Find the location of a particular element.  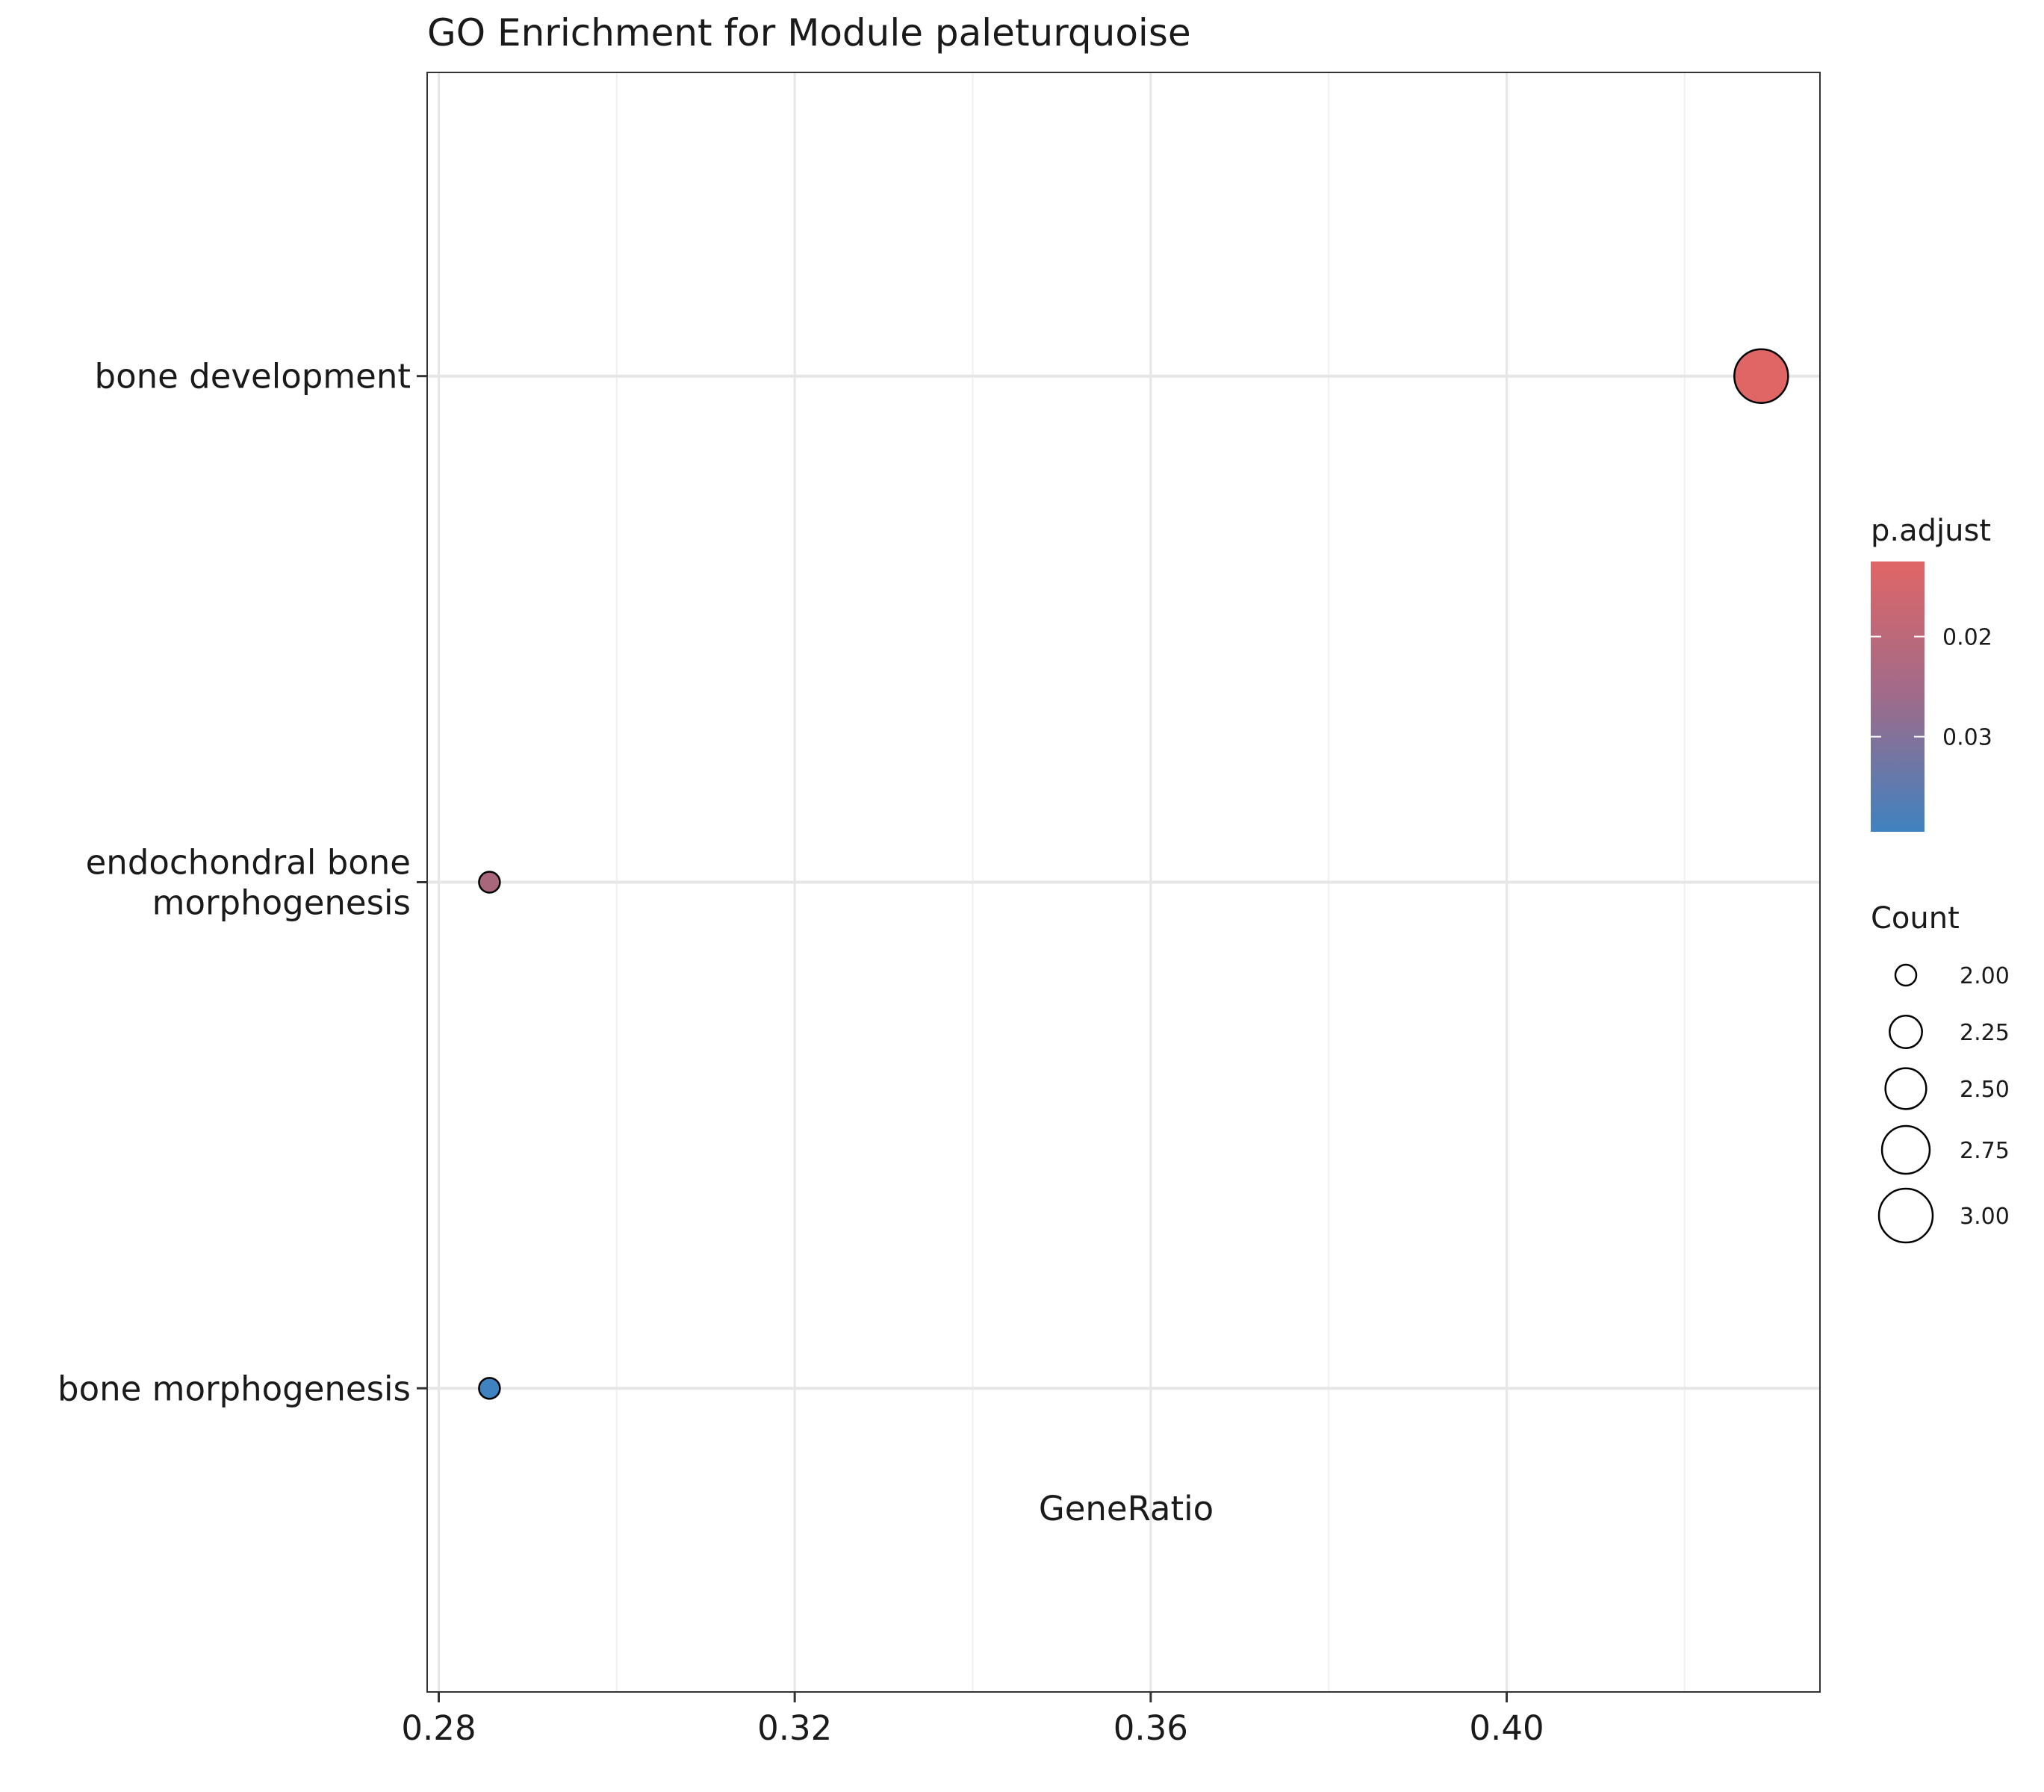

x-tick-label: 0.36 is located at coordinates (1150, 1728).